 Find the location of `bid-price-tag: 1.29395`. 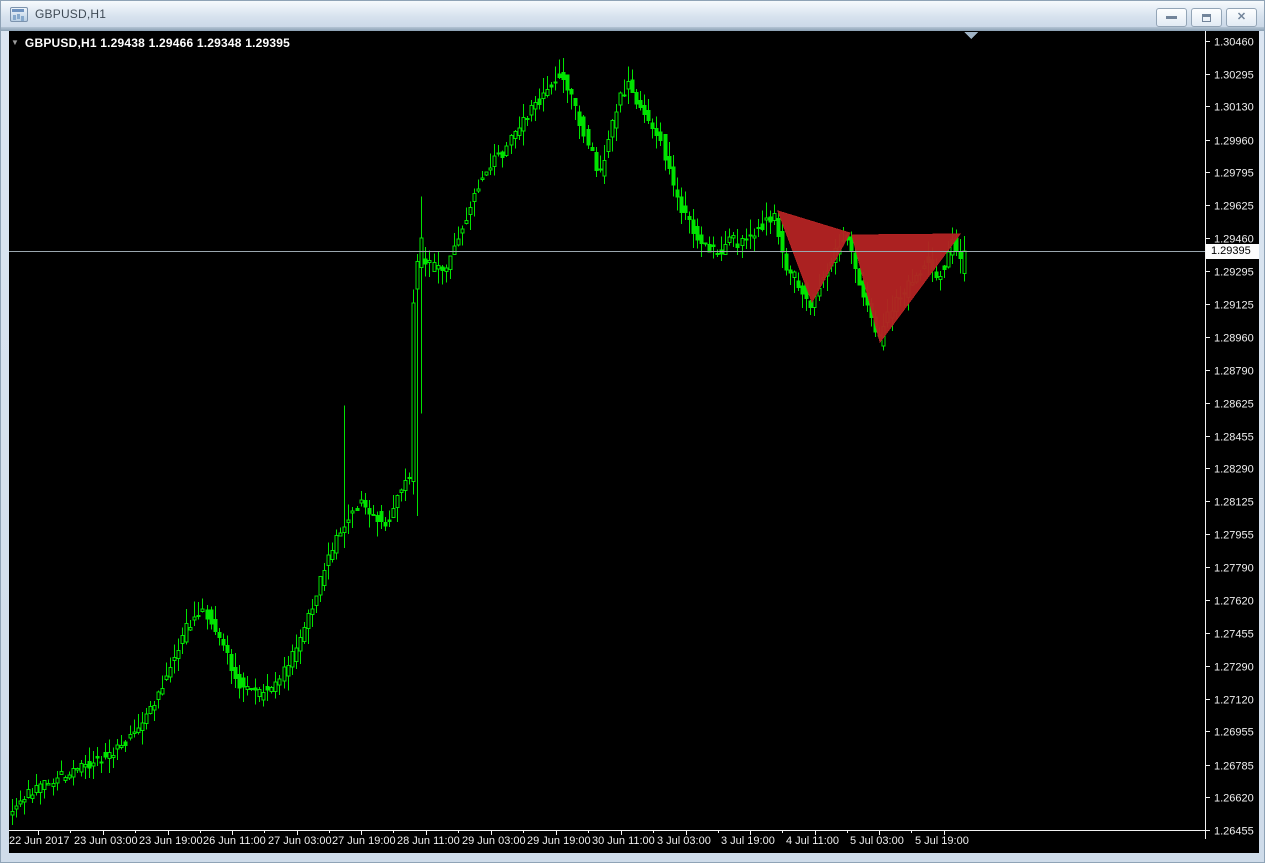

bid-price-tag: 1.29395 is located at coordinates (1232, 251).